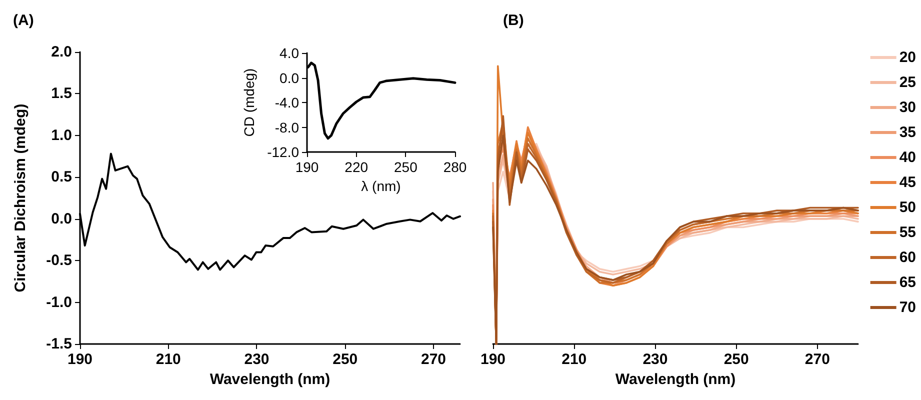 The height and width of the screenshot is (400, 921). What do you see at coordinates (249, 102) in the screenshot?
I see `y-axis-title: CD (mdeg)` at bounding box center [249, 102].